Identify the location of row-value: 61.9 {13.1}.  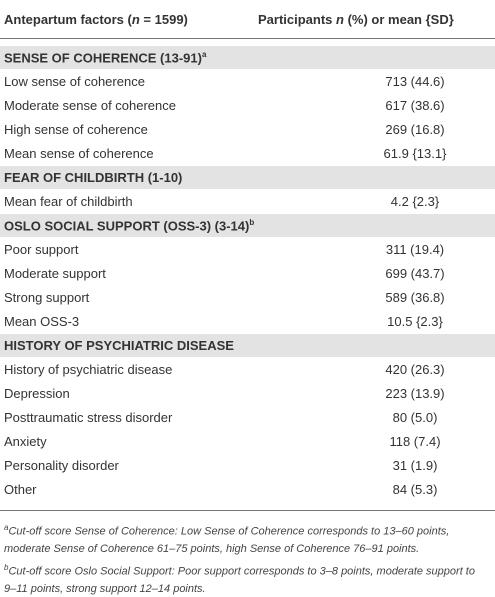
(415, 153).